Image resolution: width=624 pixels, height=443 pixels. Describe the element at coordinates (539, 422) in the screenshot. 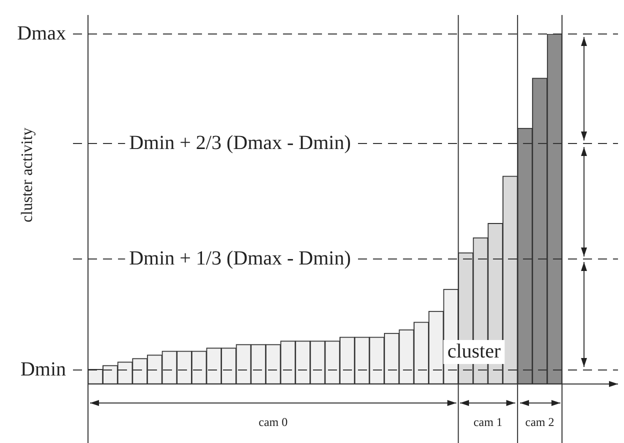

I see `text: cam 2` at that location.